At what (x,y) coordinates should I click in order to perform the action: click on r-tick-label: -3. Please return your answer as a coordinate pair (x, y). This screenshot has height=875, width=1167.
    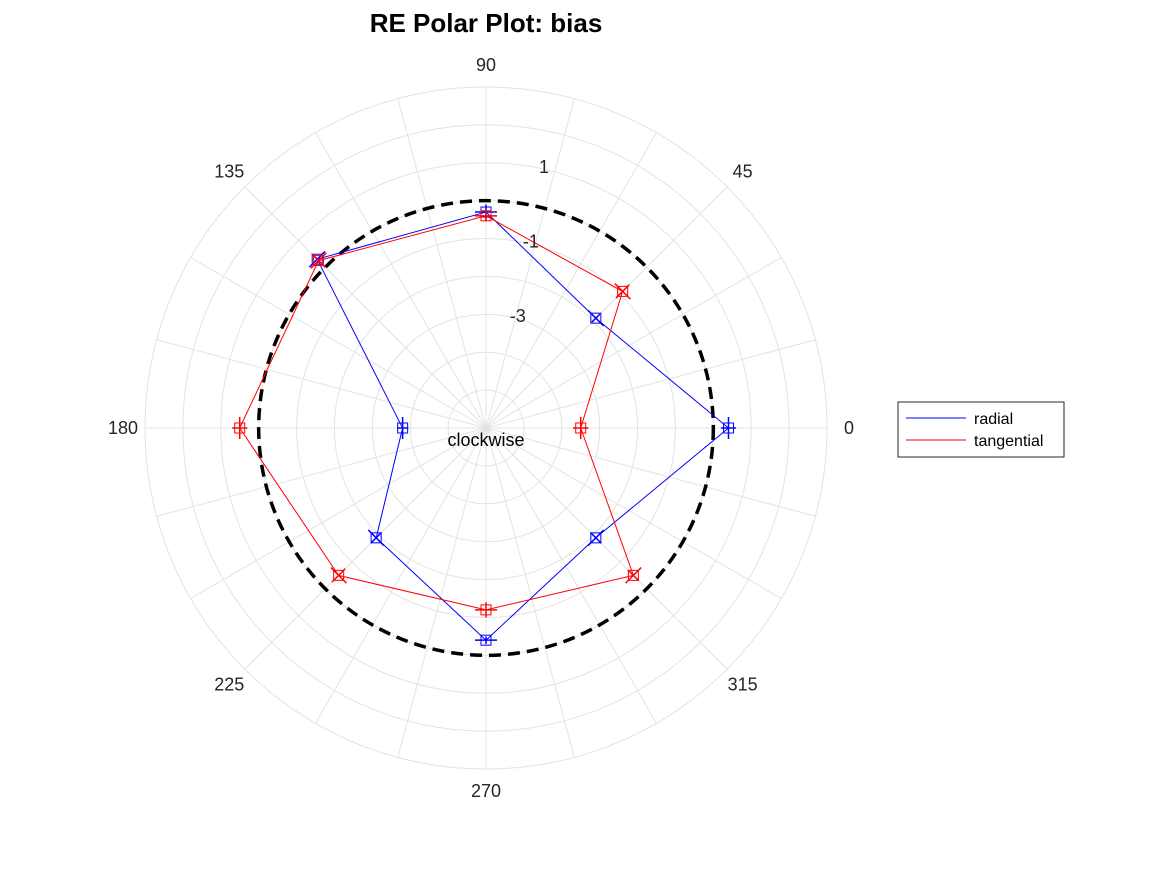
    Looking at the image, I should click on (518, 316).